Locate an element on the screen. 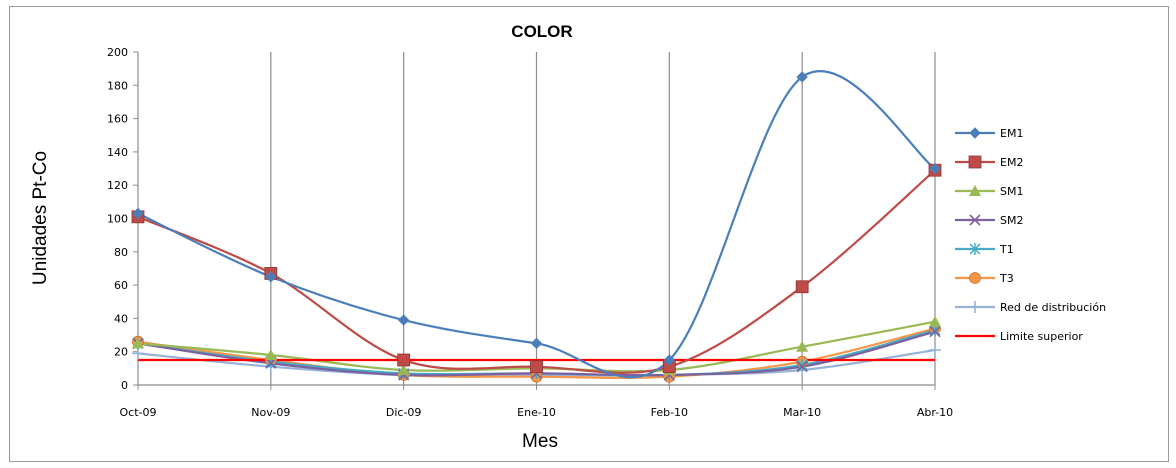  y-axis-title: Unidades Pt-Co is located at coordinates (40, 218).